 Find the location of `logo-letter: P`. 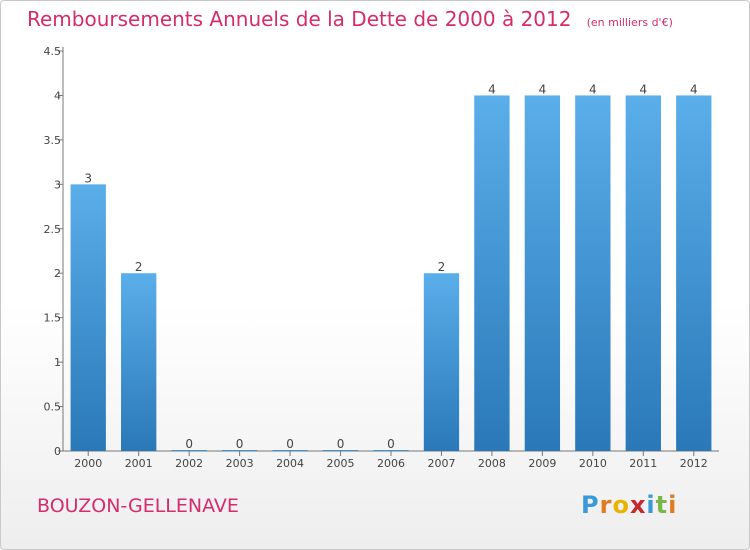

logo-letter: P is located at coordinates (590, 505).